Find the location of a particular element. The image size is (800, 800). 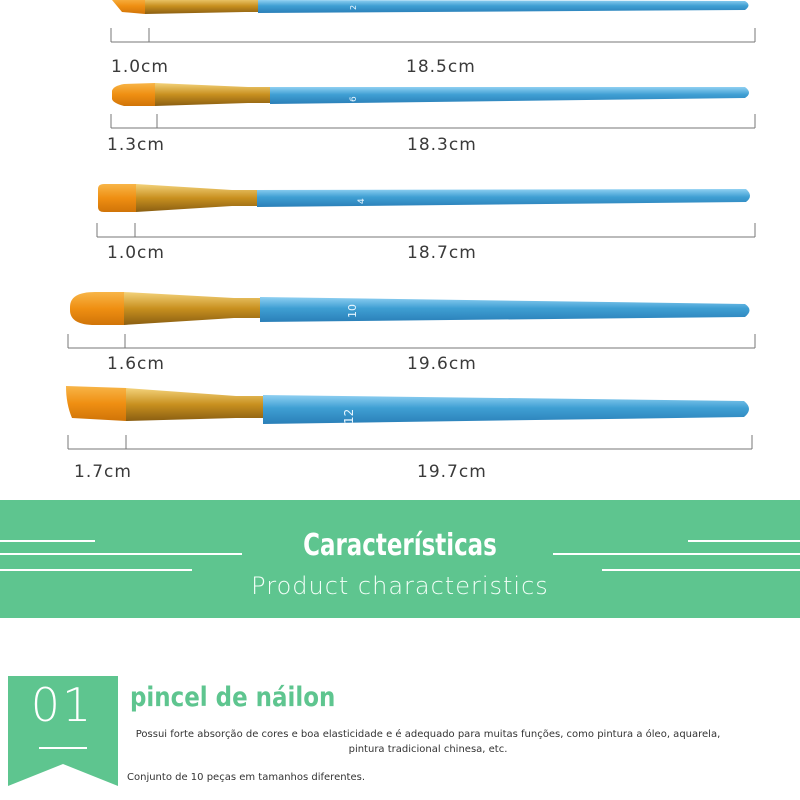

brush-1-tip-length: 1.0cm is located at coordinates (140, 67).